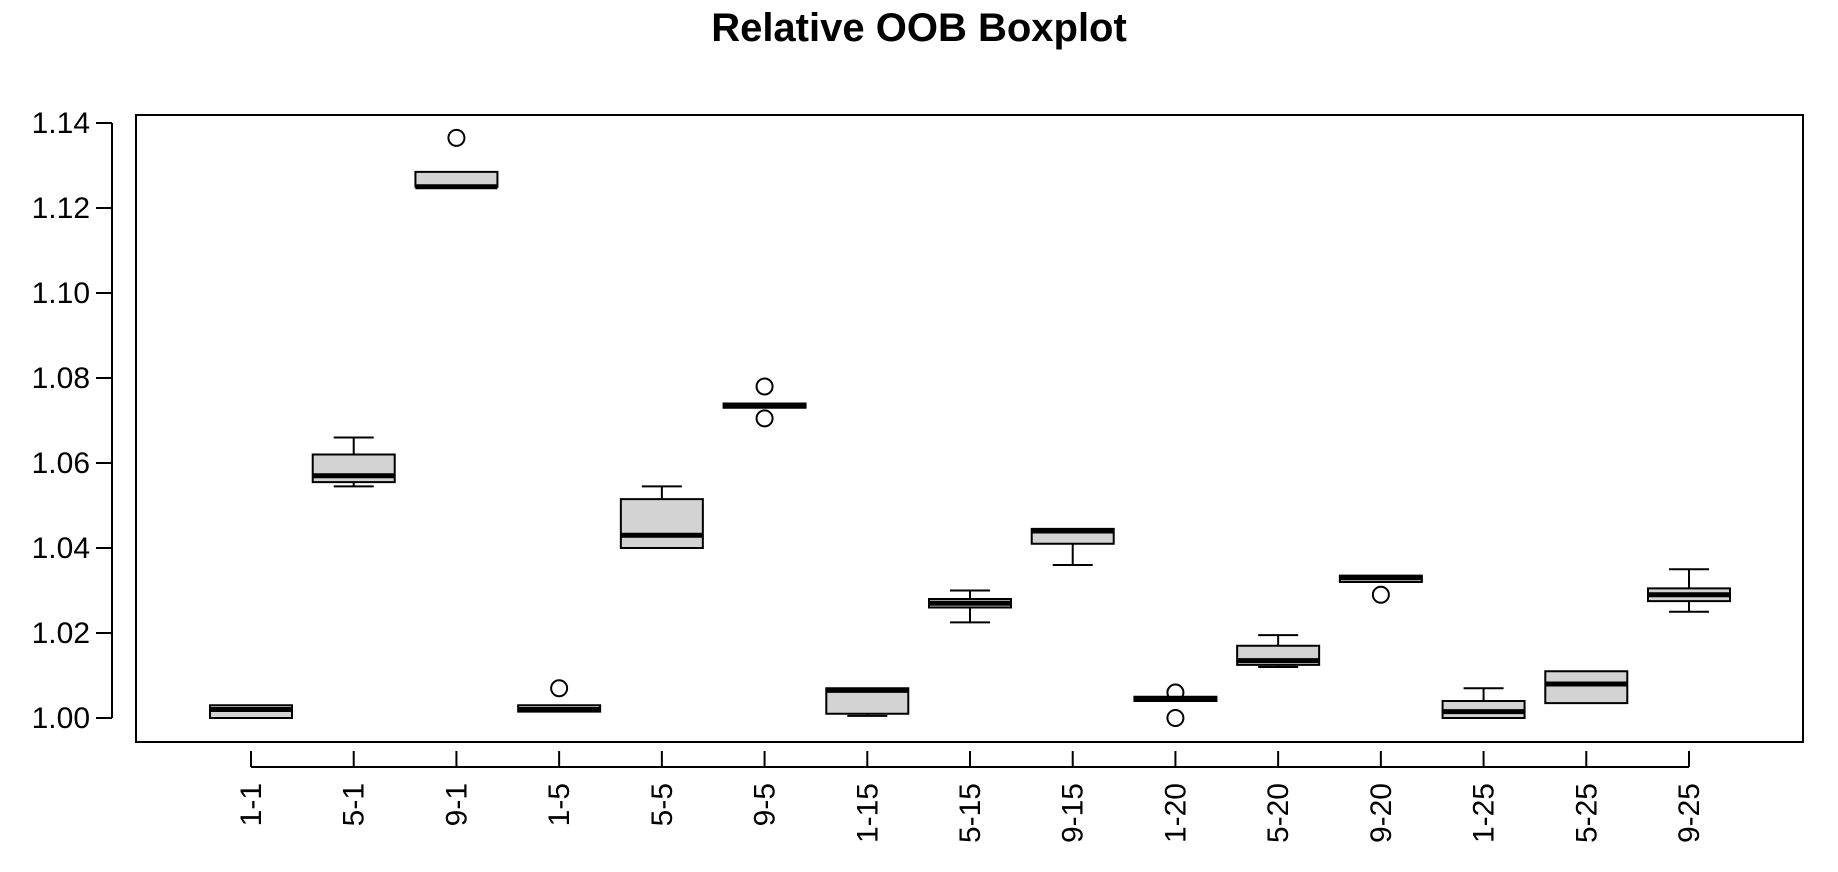 The image size is (1838, 872). What do you see at coordinates (1278, 813) in the screenshot?
I see `x-tick-label: 5-20` at bounding box center [1278, 813].